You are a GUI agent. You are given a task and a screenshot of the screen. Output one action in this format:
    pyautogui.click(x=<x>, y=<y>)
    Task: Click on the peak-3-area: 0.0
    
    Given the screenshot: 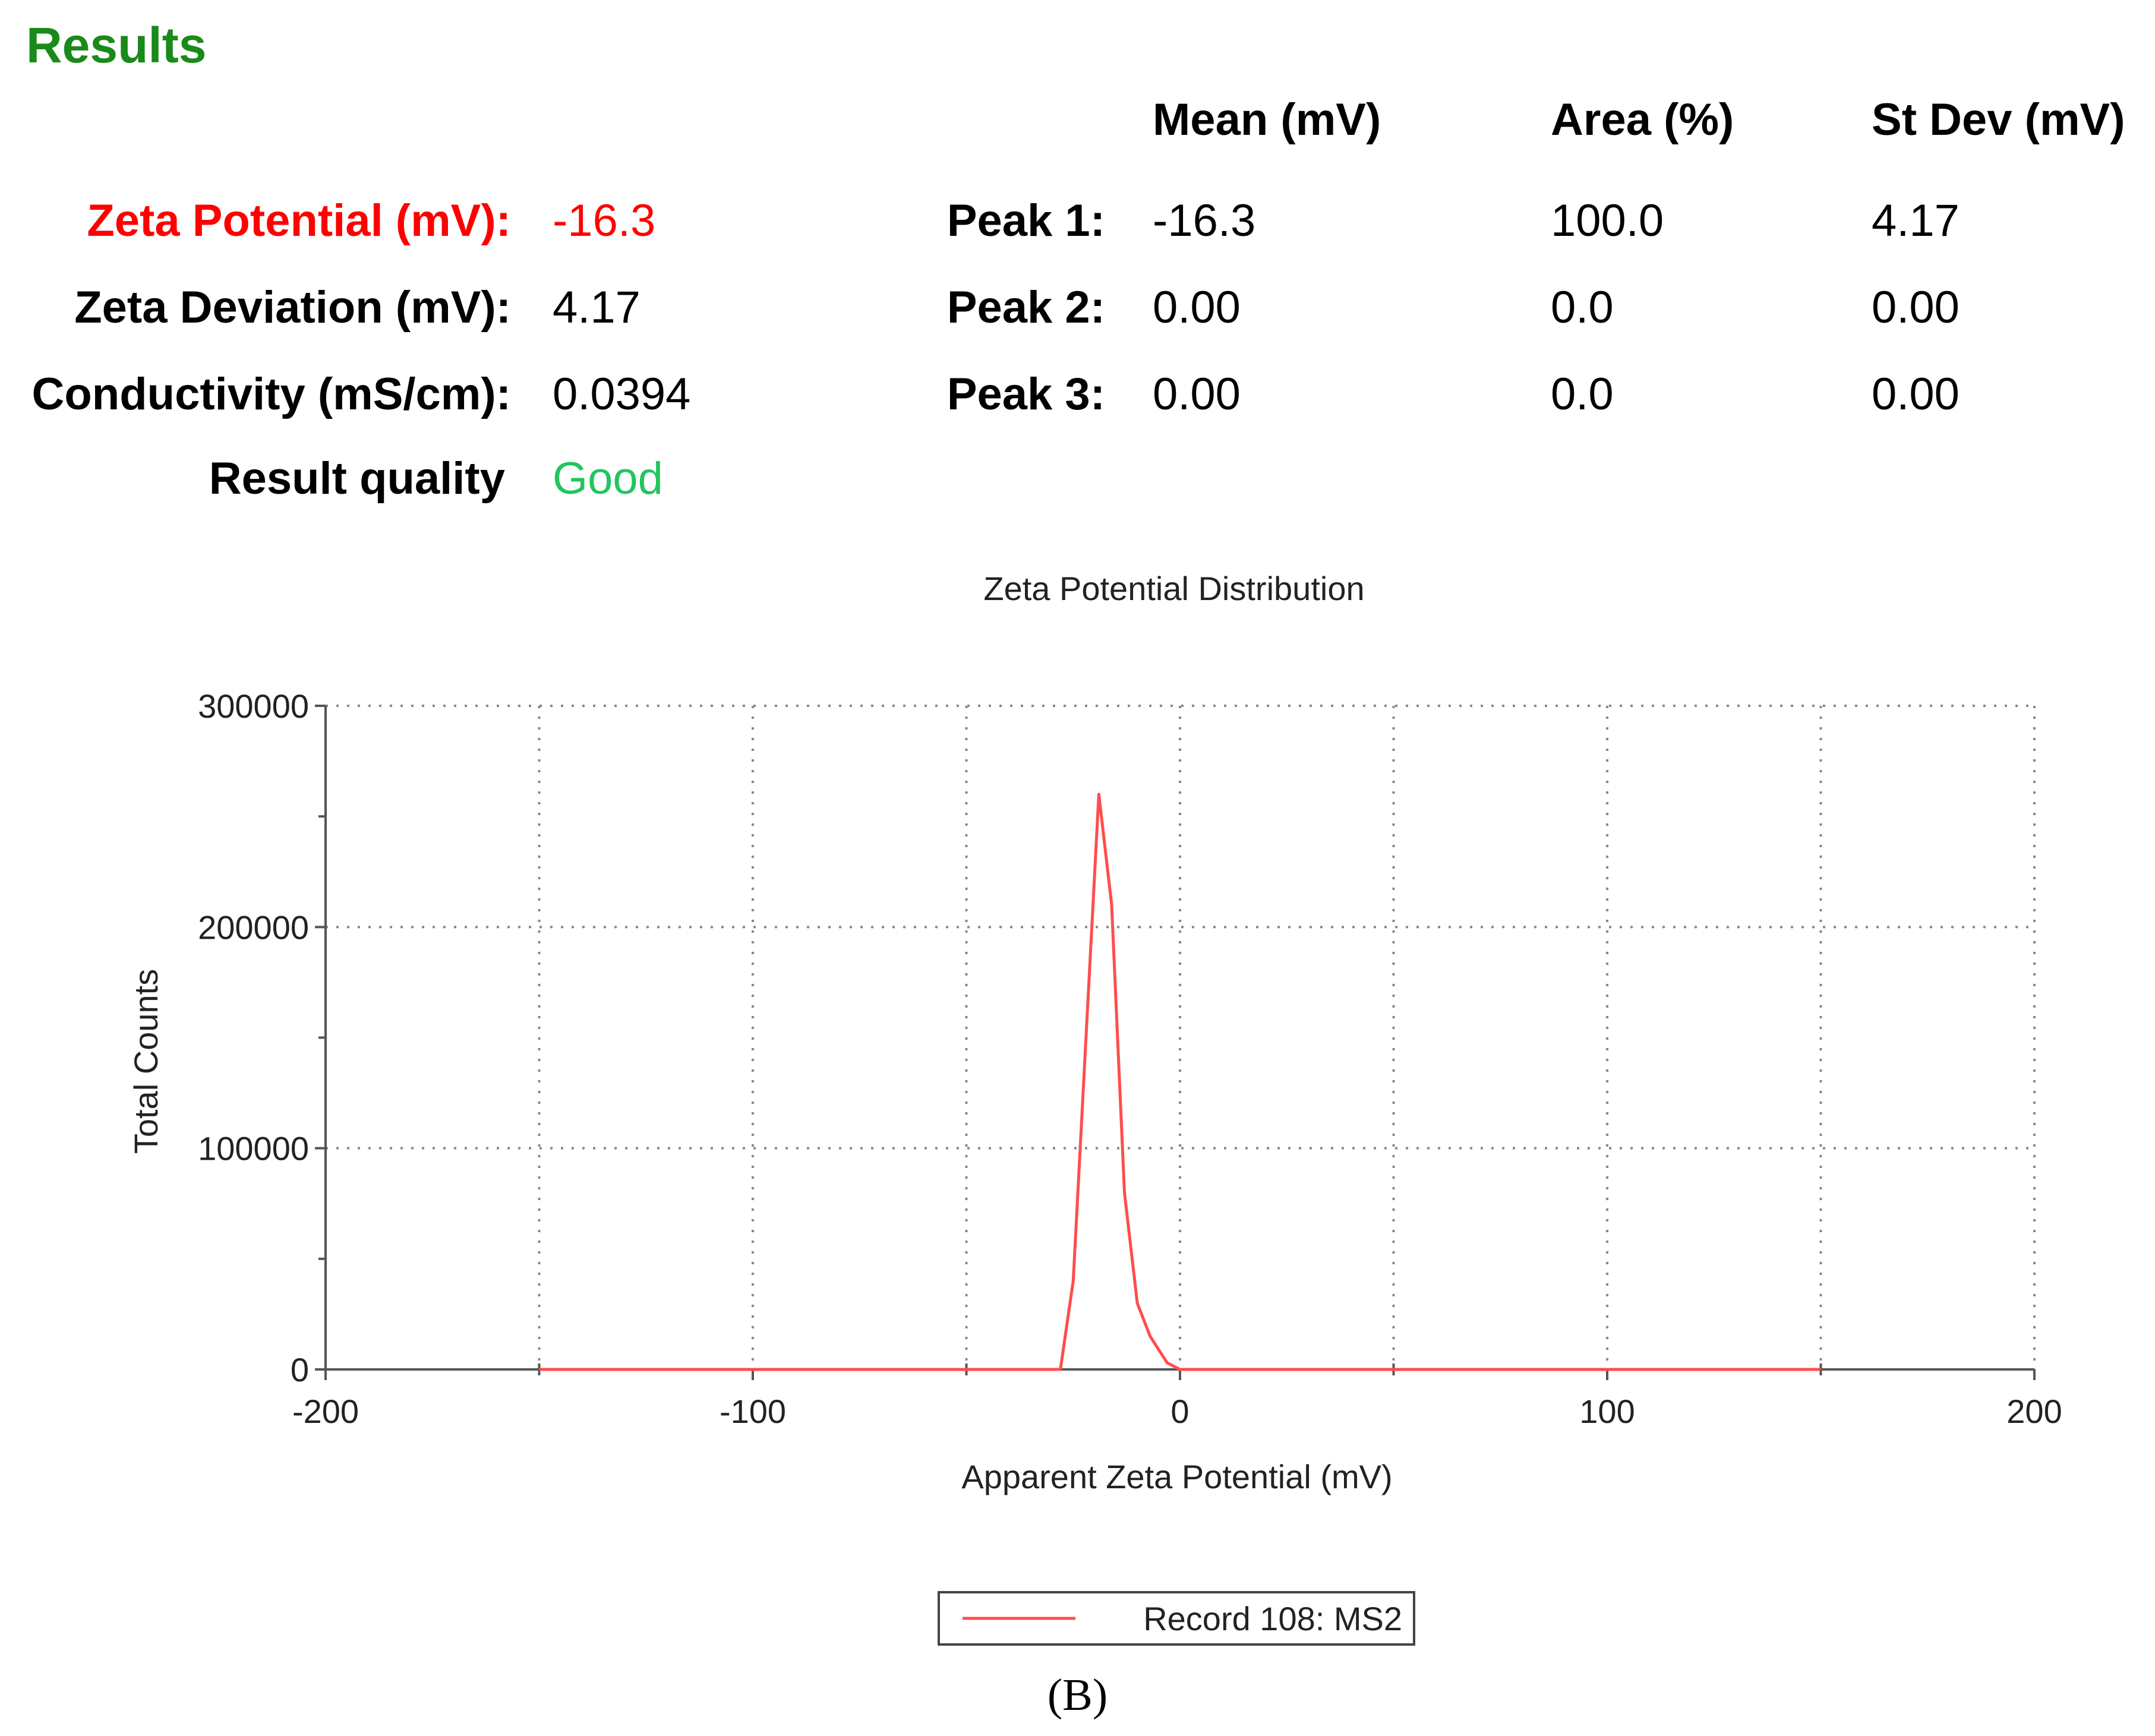 What is the action you would take?
    pyautogui.click(x=1582, y=394)
    